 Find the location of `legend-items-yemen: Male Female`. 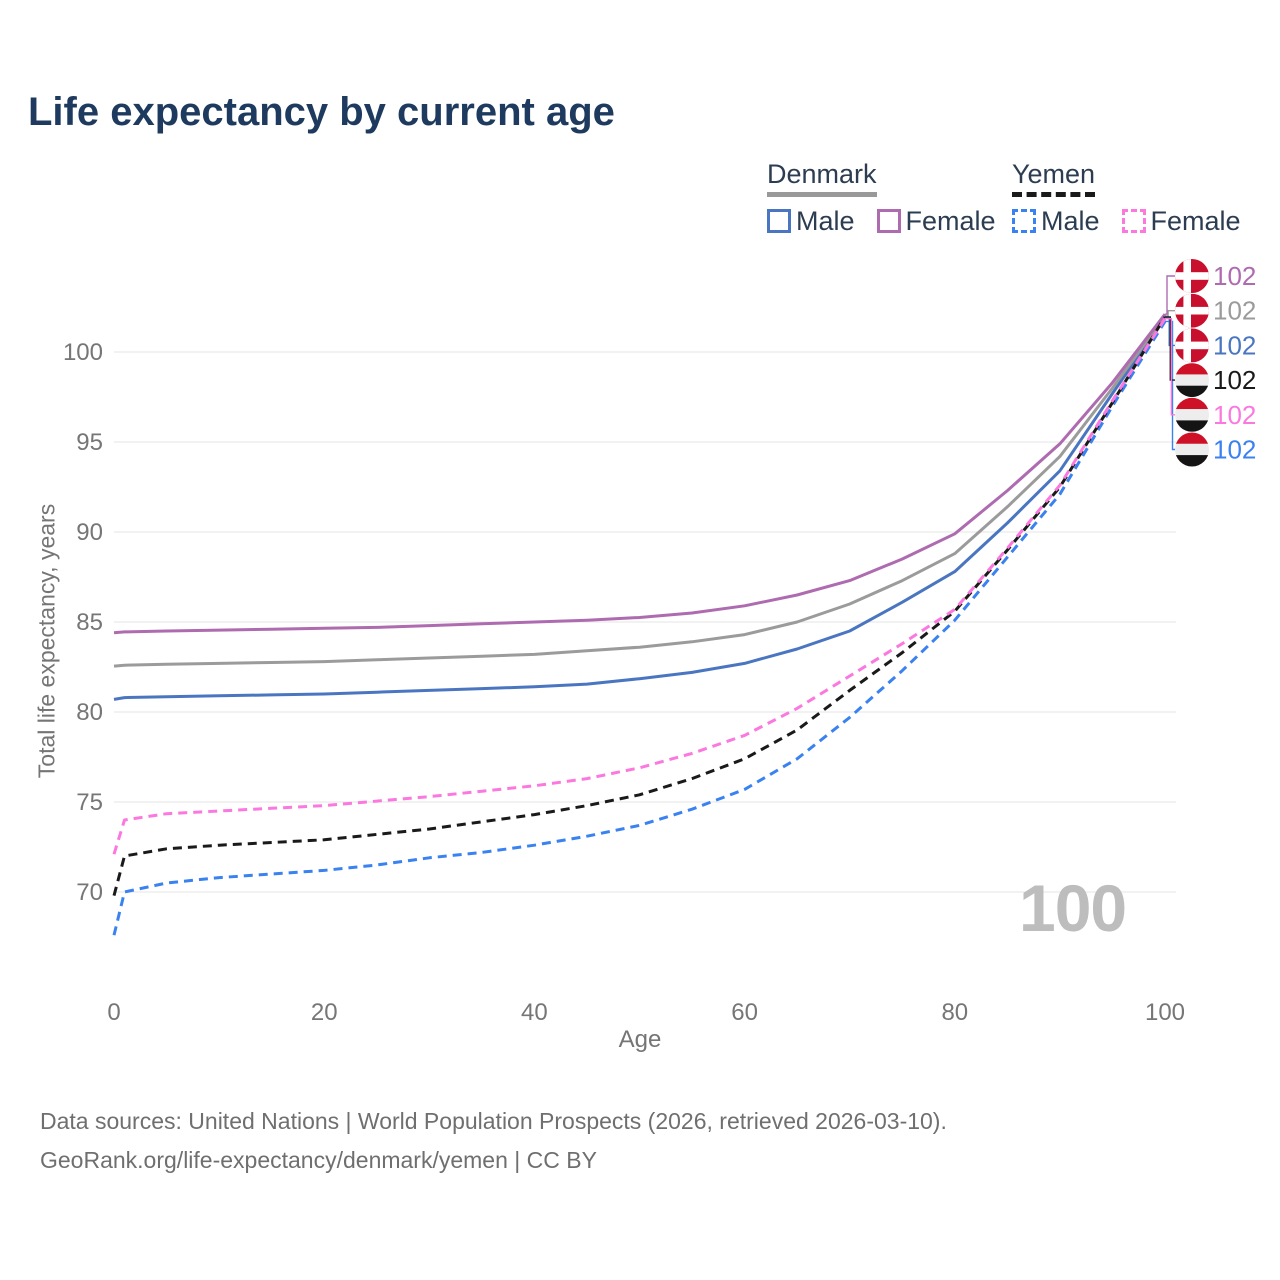

legend-items-yemen: Male Female is located at coordinates (1137, 221).